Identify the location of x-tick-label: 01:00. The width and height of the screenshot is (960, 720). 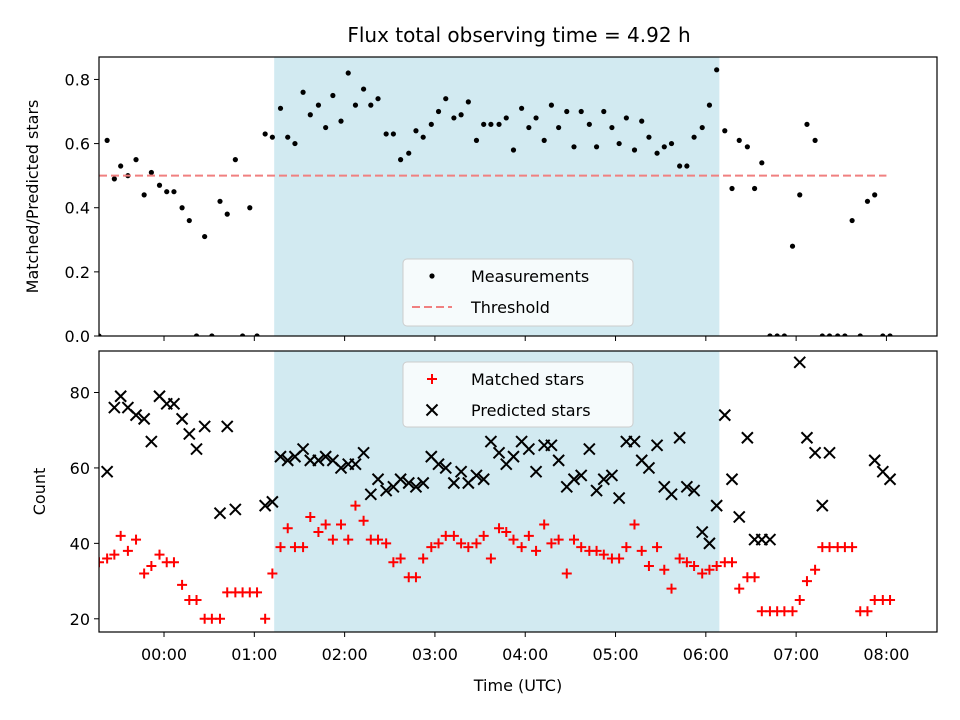
(254, 654).